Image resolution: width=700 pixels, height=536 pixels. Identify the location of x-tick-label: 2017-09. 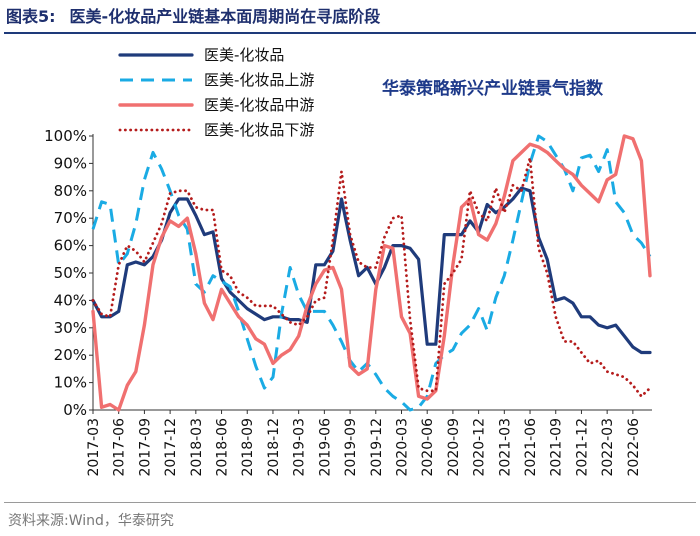
(145, 447).